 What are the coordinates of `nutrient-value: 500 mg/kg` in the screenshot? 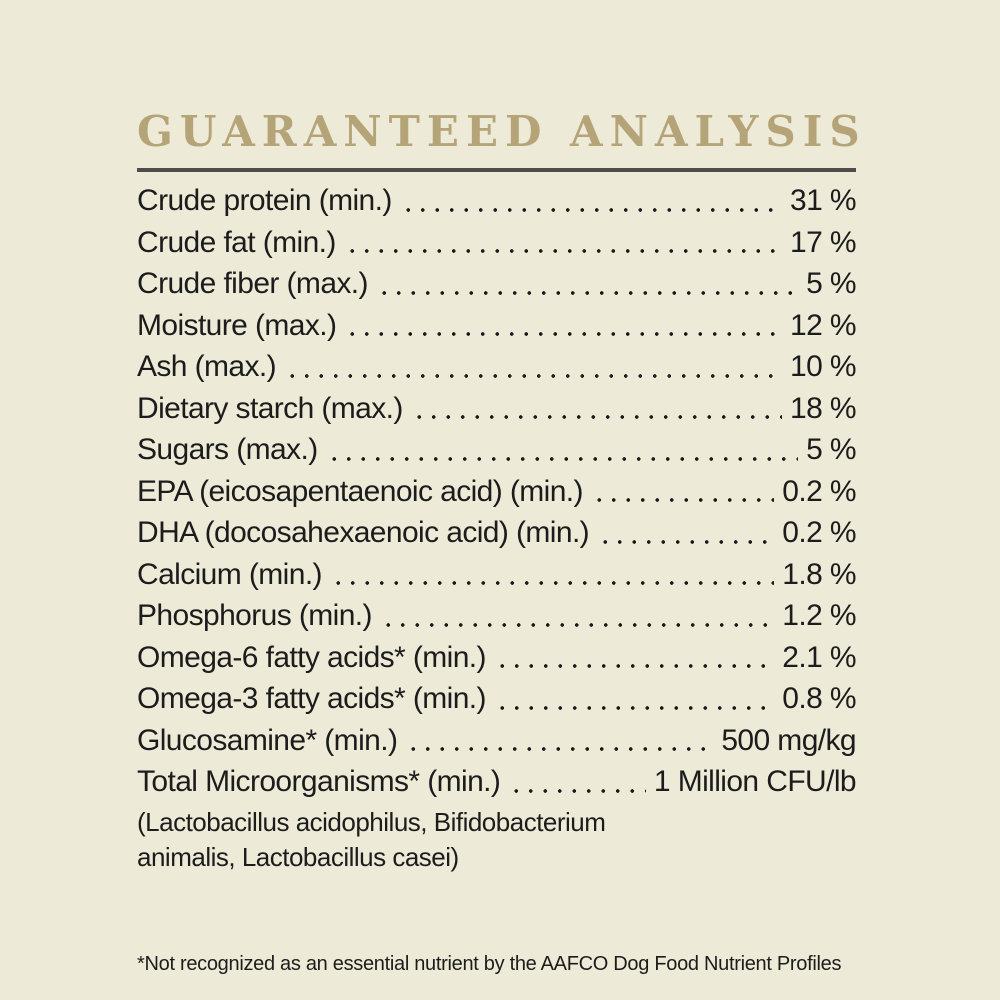 It's located at (788, 740).